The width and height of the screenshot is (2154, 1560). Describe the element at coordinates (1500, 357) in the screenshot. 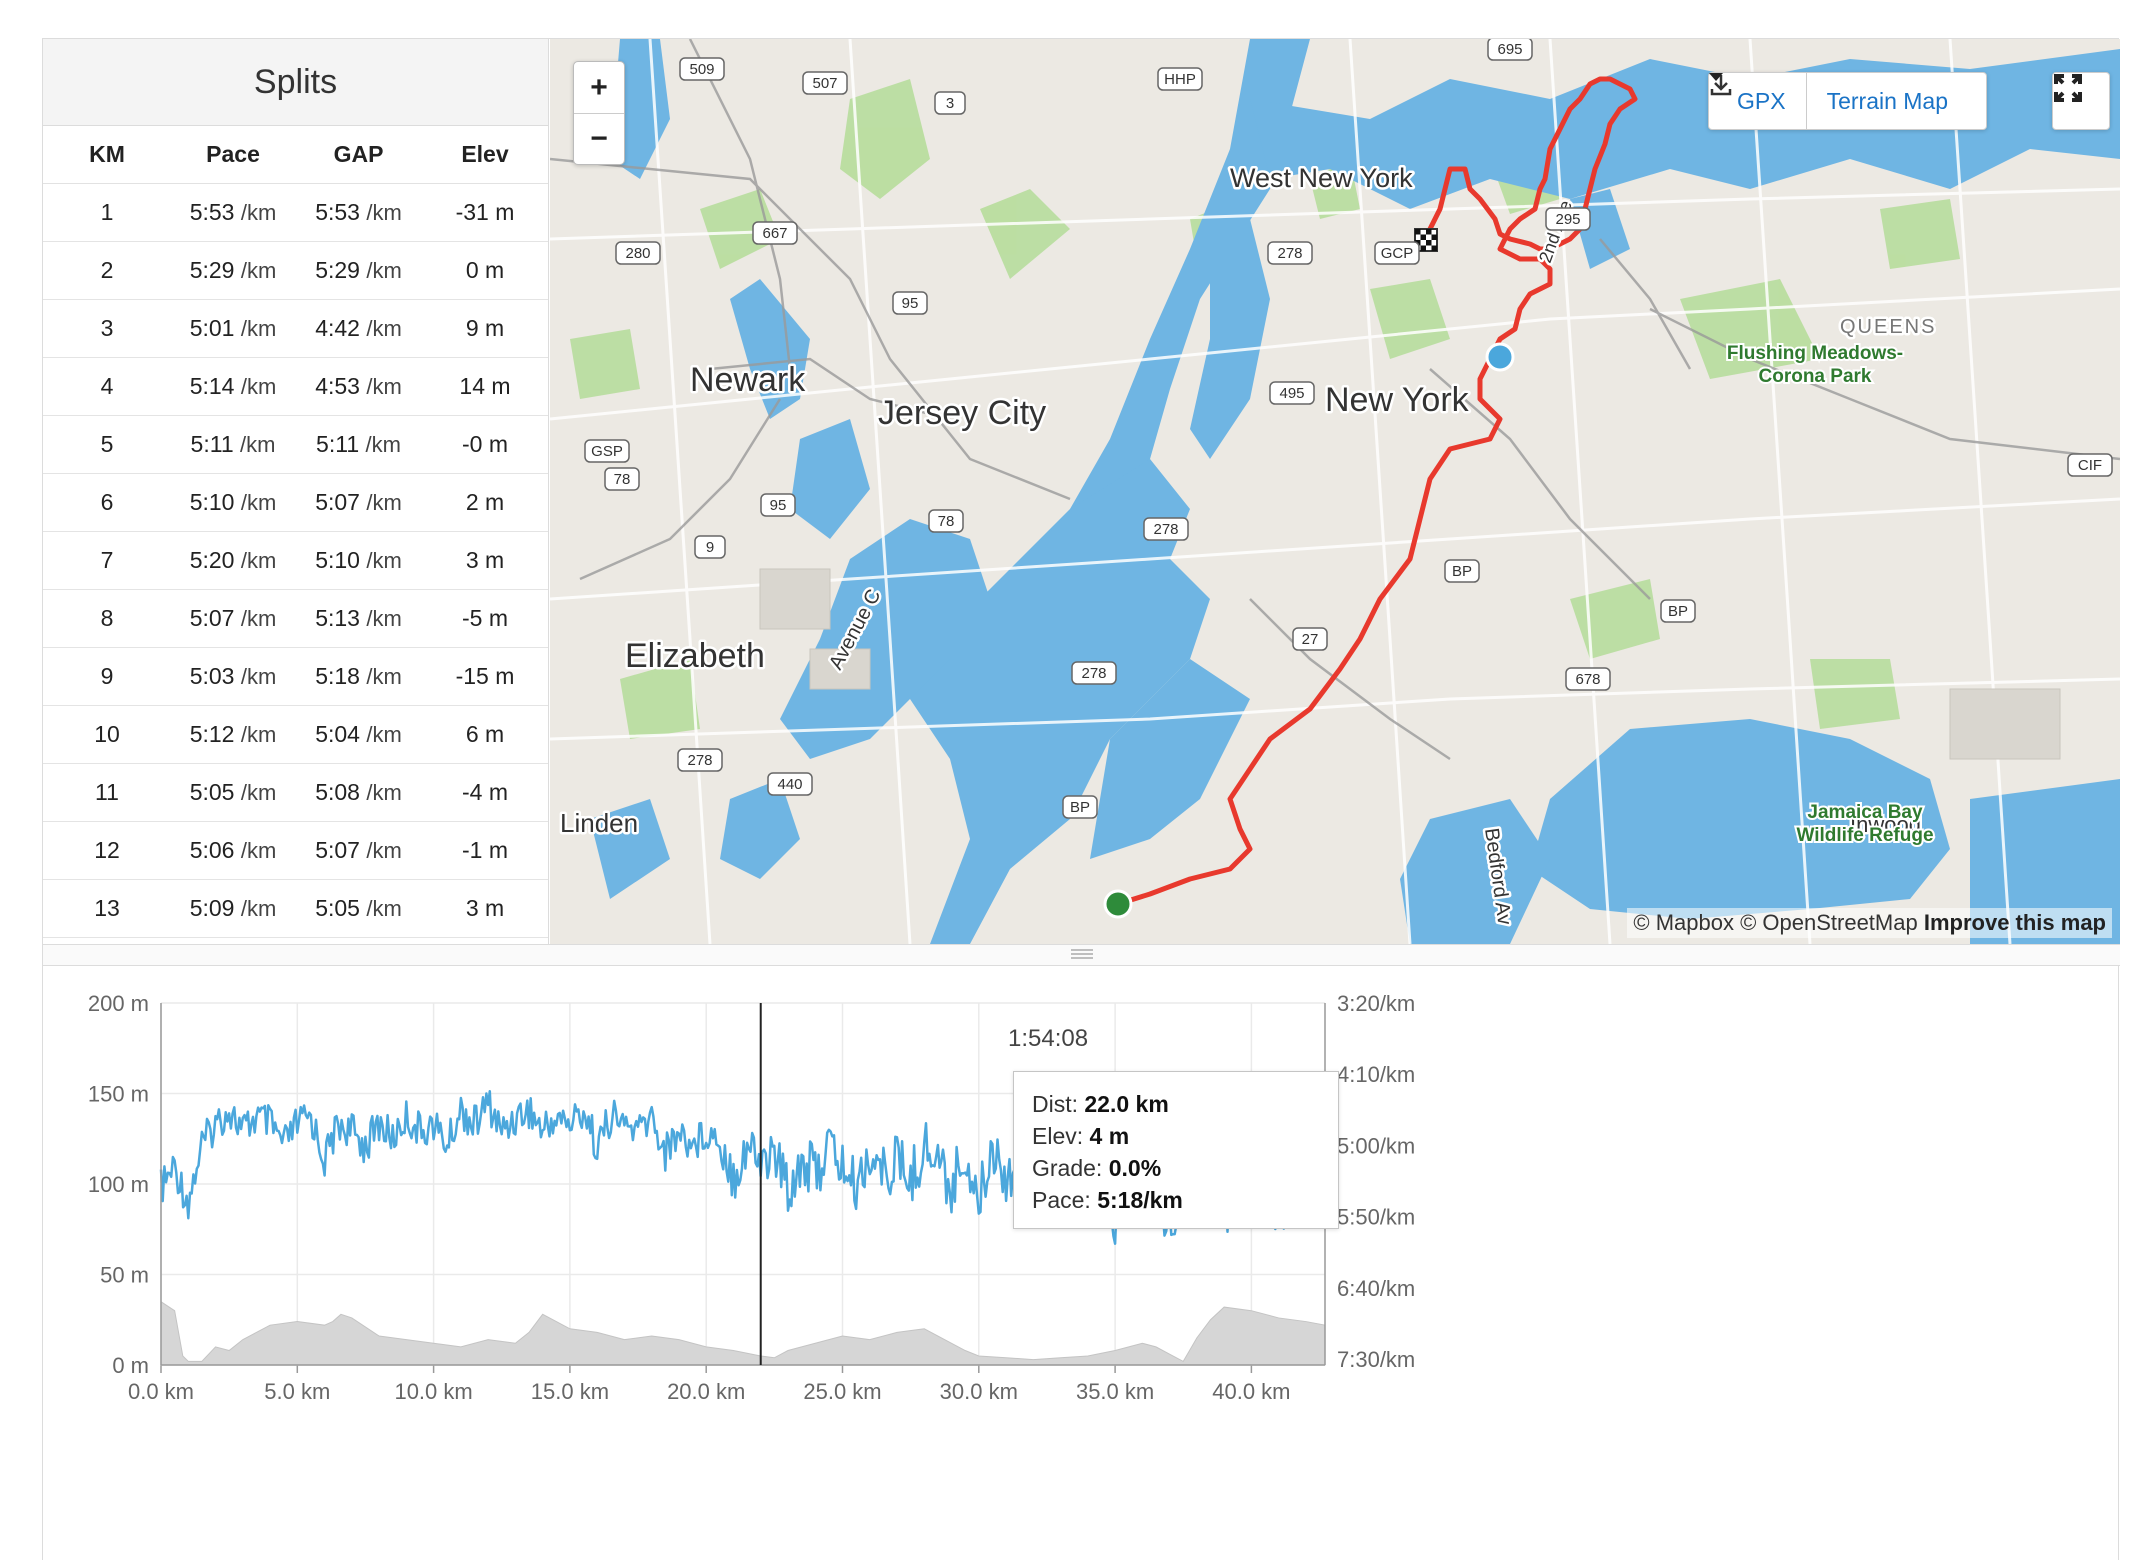

I see `current-position-marker` at that location.